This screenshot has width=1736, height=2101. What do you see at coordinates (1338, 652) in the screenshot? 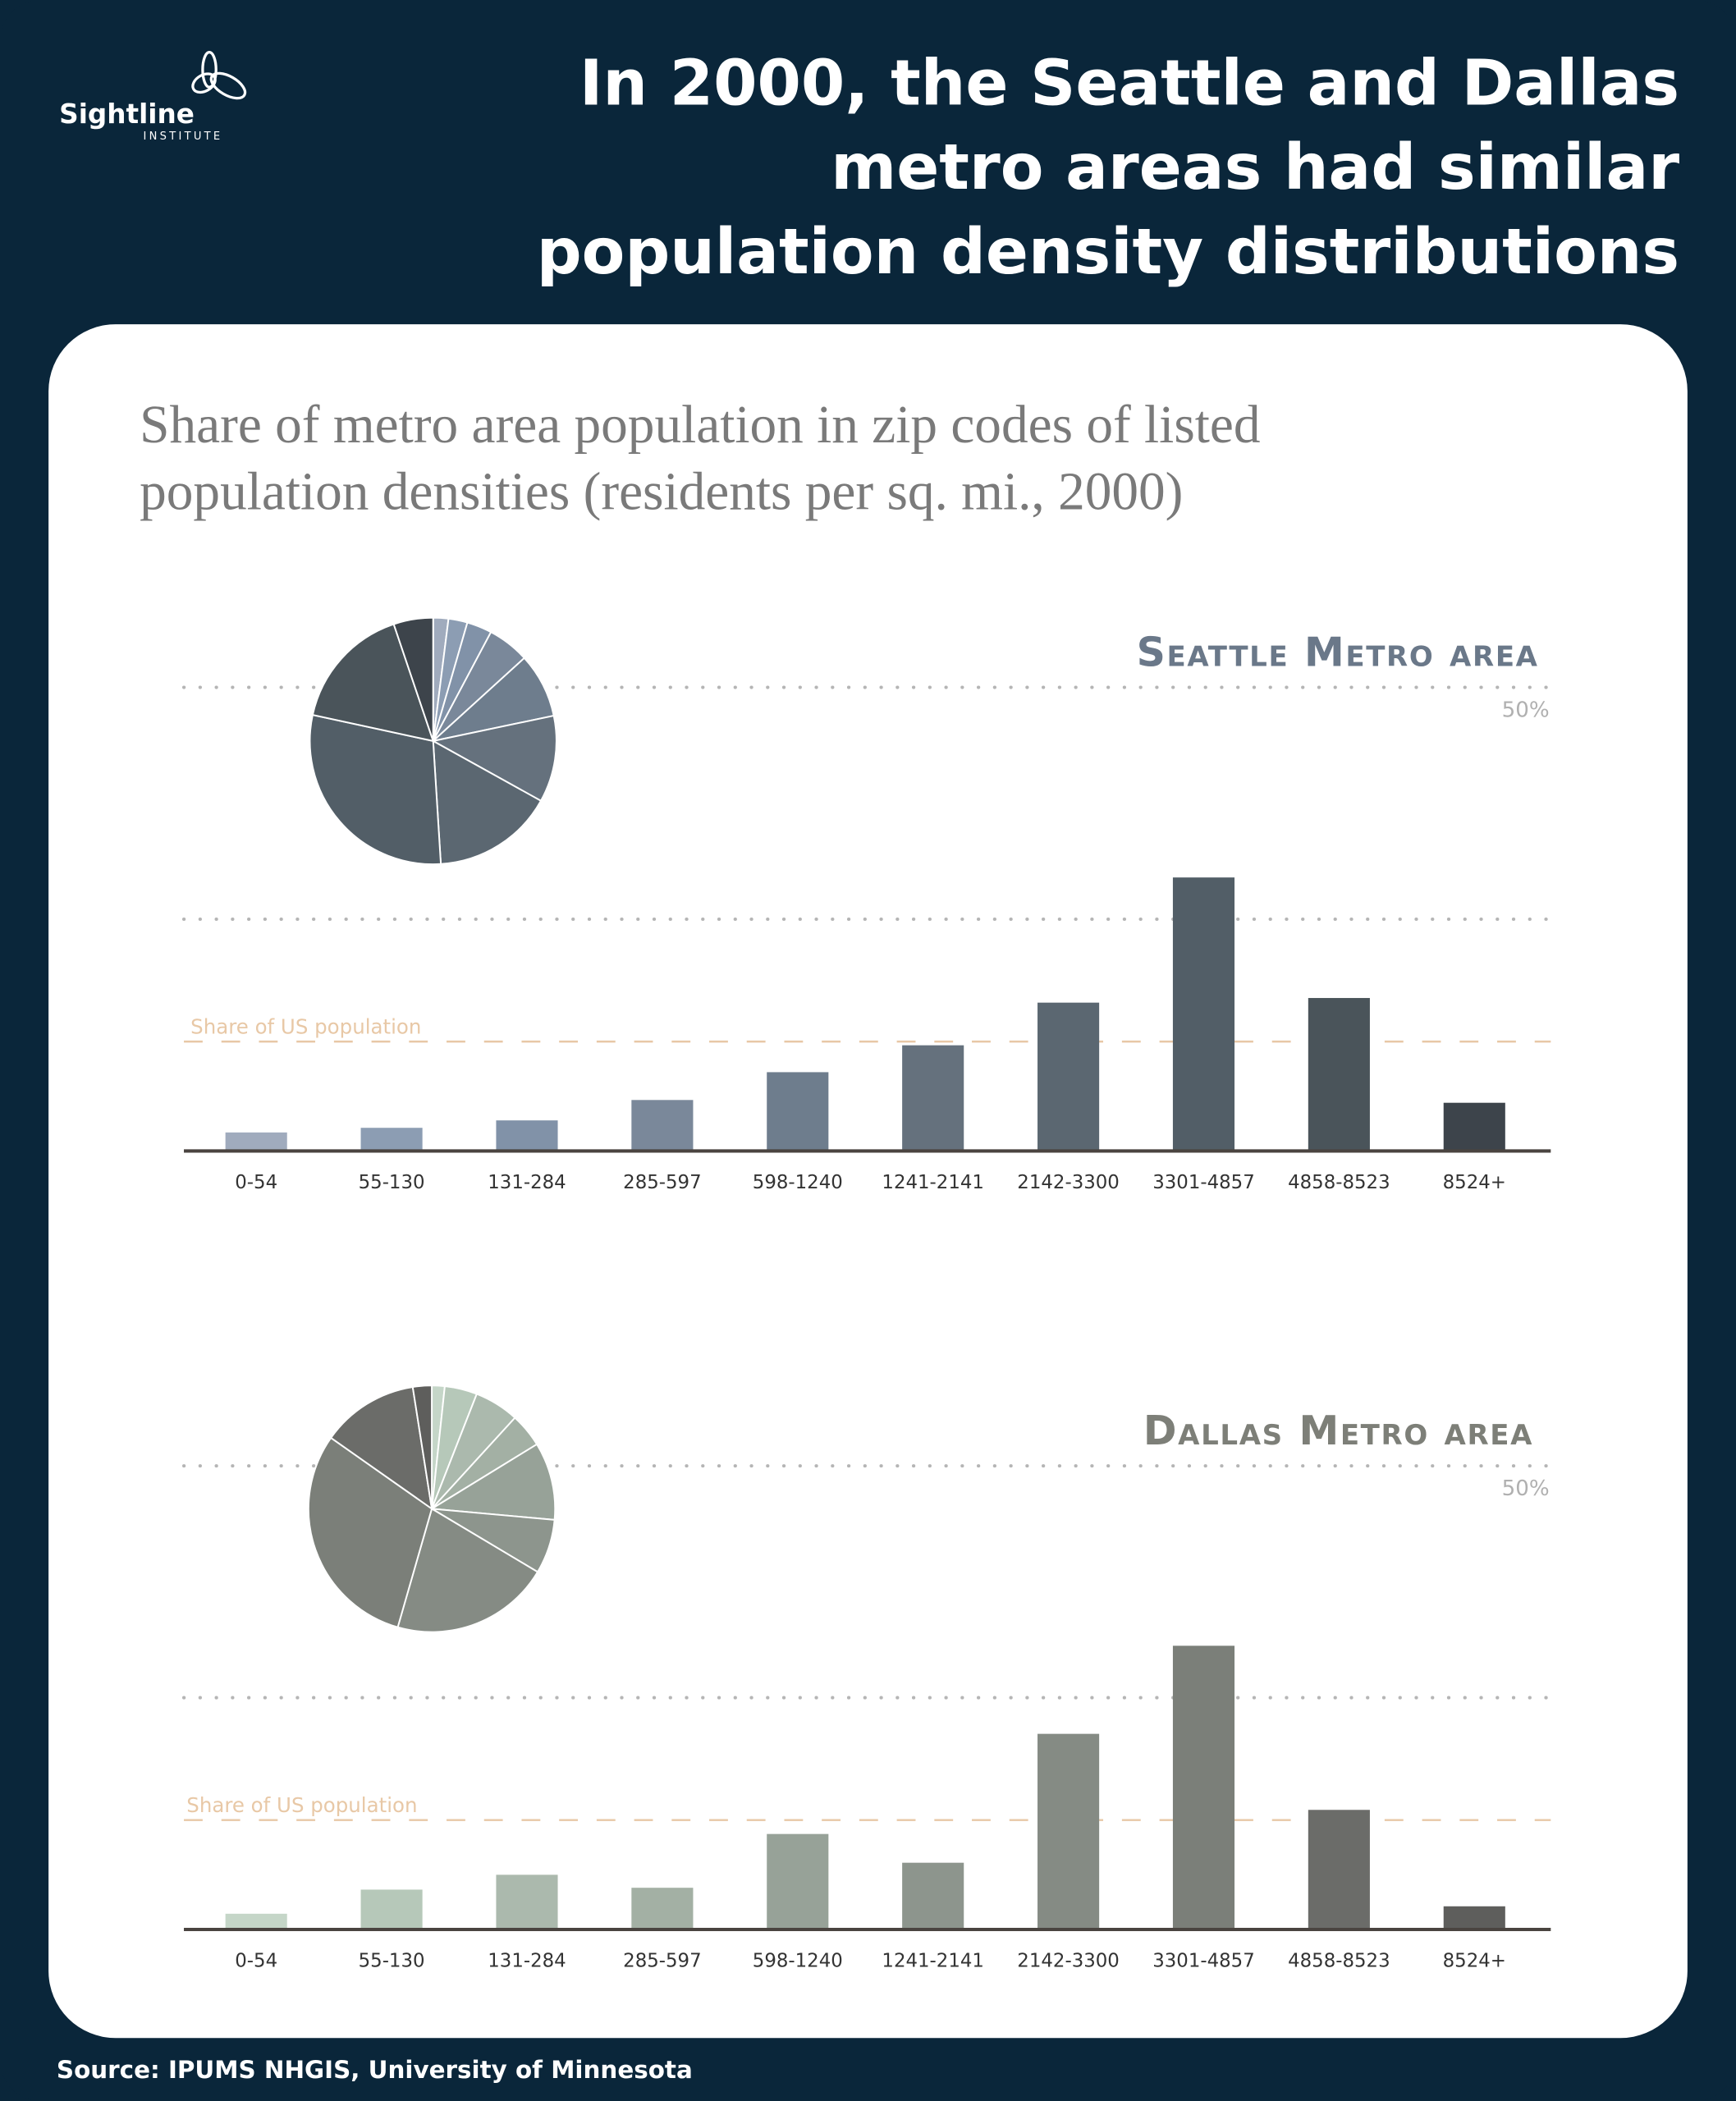
I see `chart-title: Seattle Metro area` at bounding box center [1338, 652].